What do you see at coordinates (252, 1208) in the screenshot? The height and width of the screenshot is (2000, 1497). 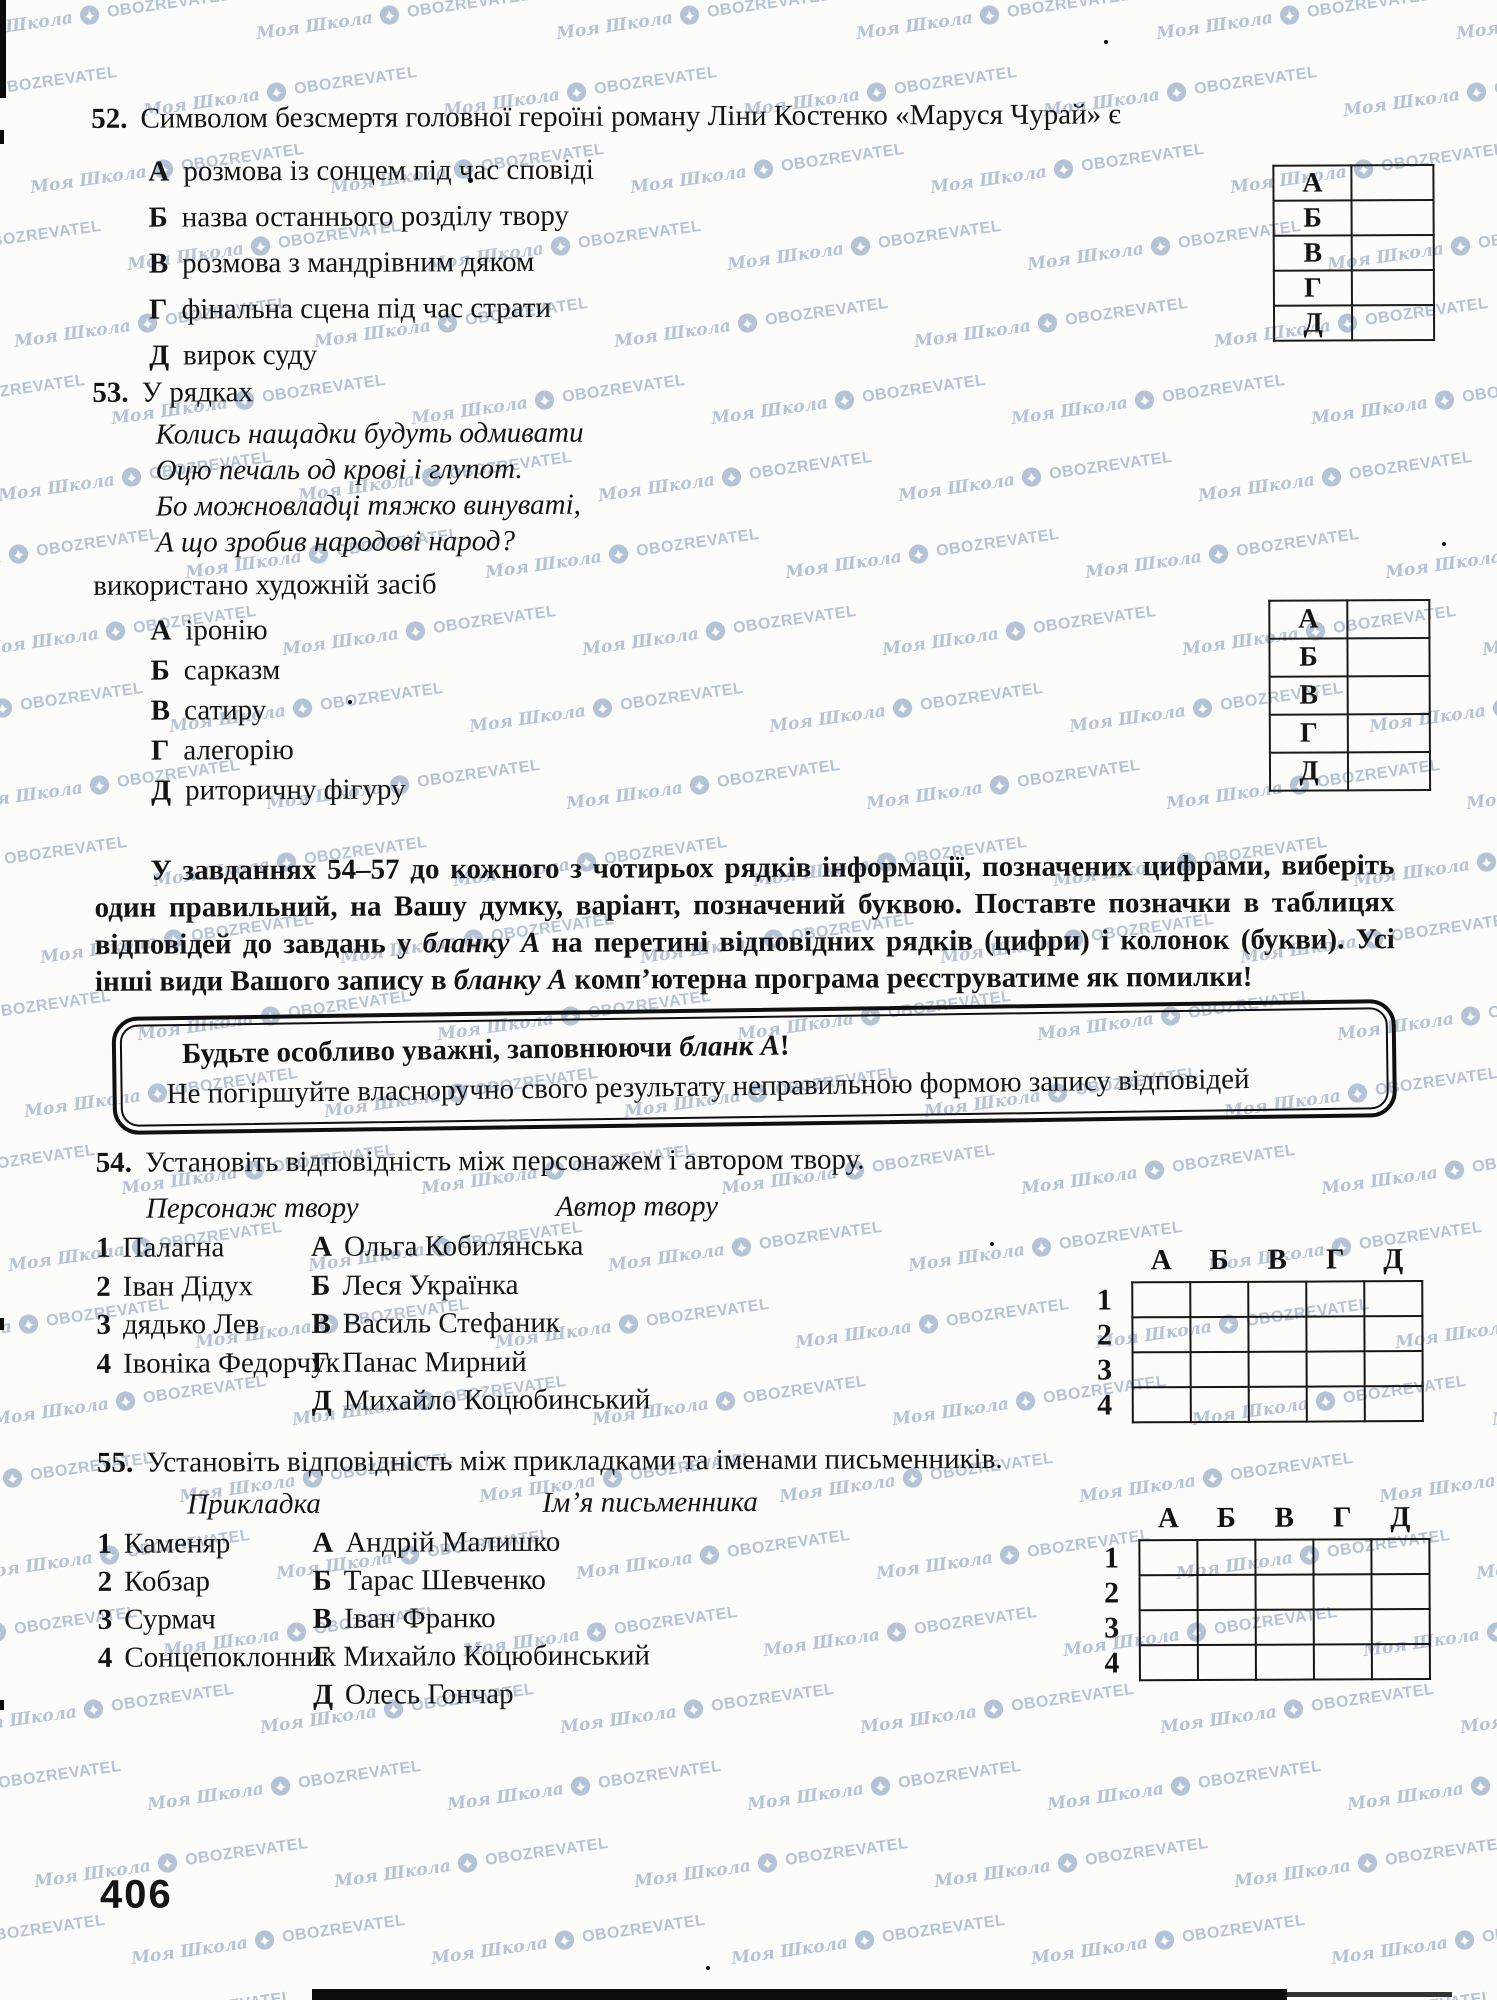 I see `q54-left-column-header: Персонаж твору` at bounding box center [252, 1208].